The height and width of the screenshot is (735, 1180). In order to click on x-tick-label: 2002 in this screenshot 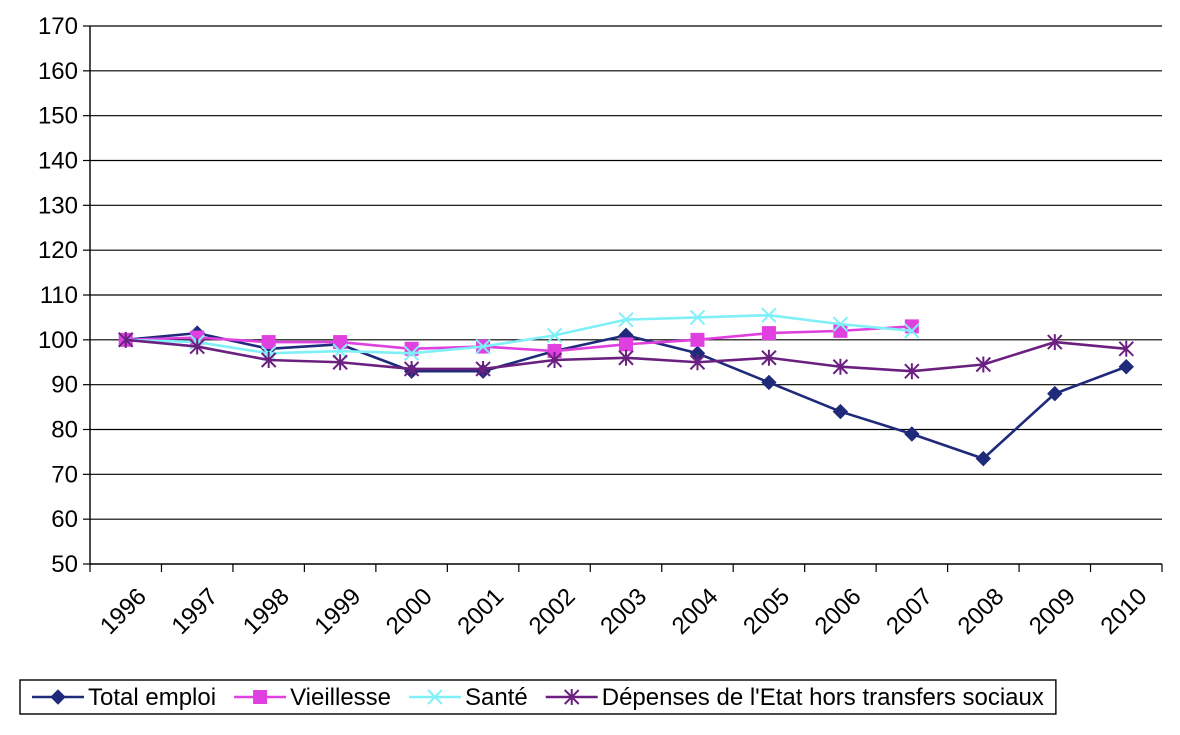, I will do `click(552, 611)`.